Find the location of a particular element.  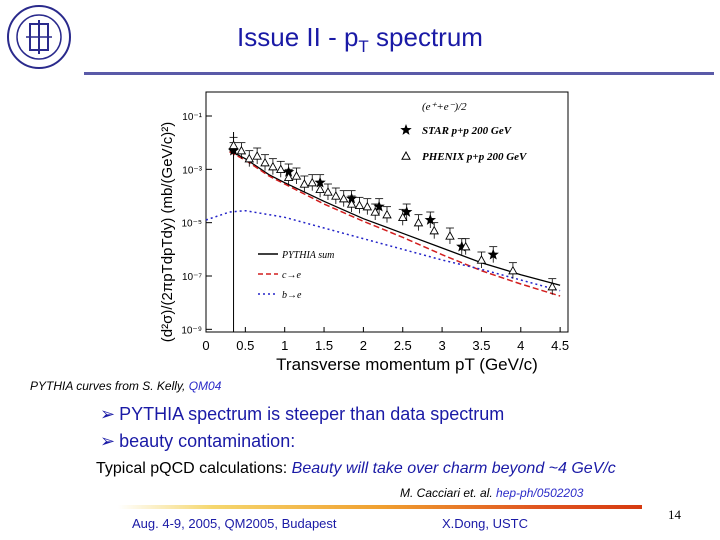

x-tick-label: 1 is located at coordinates (284, 345).